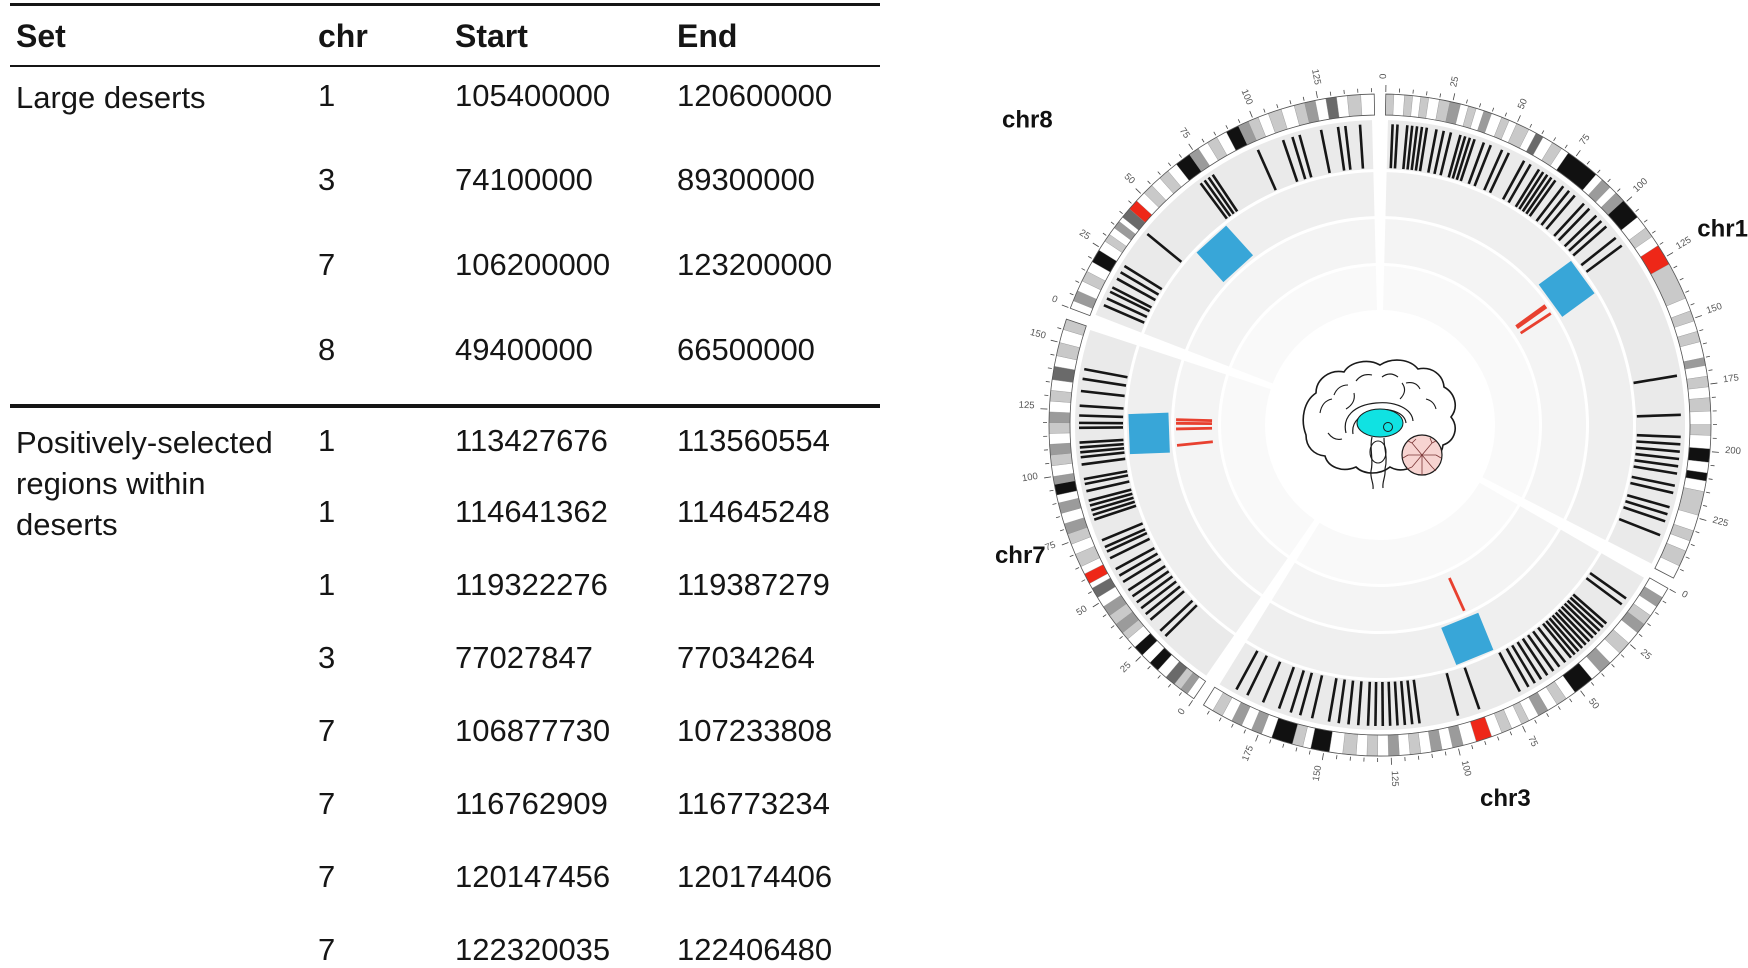 This screenshot has height=968, width=1748. What do you see at coordinates (531, 584) in the screenshot?
I see `start-cell: 119322276` at bounding box center [531, 584].